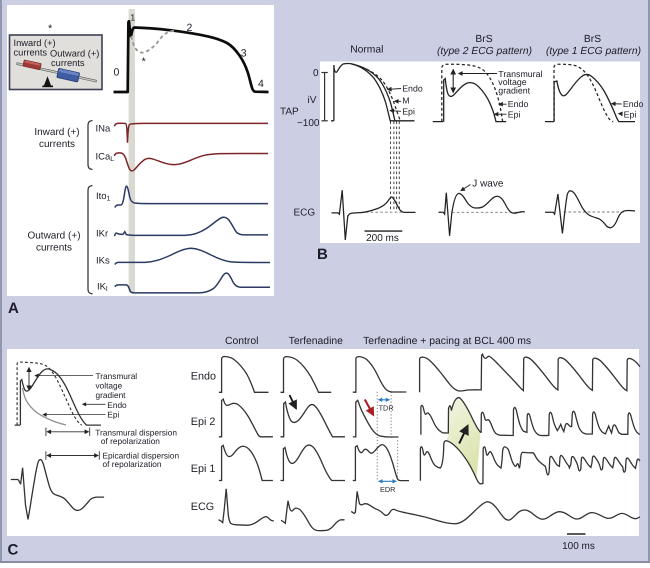 Image resolution: width=650 pixels, height=568 pixels. I want to click on svg-text: iV, so click(312, 100).